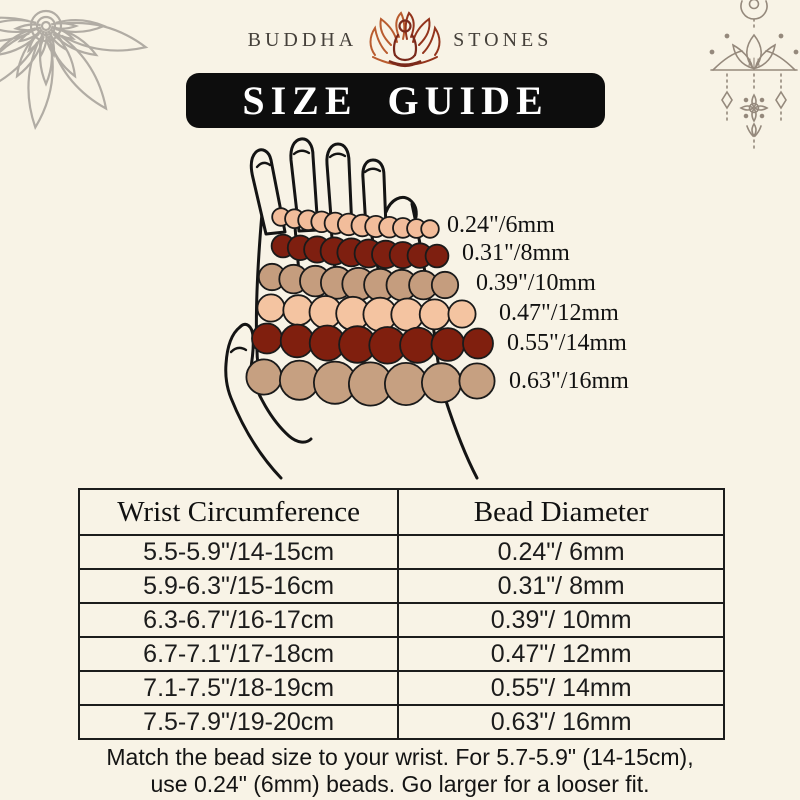 This screenshot has width=800, height=800. Describe the element at coordinates (238, 512) in the screenshot. I see `wrist-circumference-header: Wrist Circumference` at that location.